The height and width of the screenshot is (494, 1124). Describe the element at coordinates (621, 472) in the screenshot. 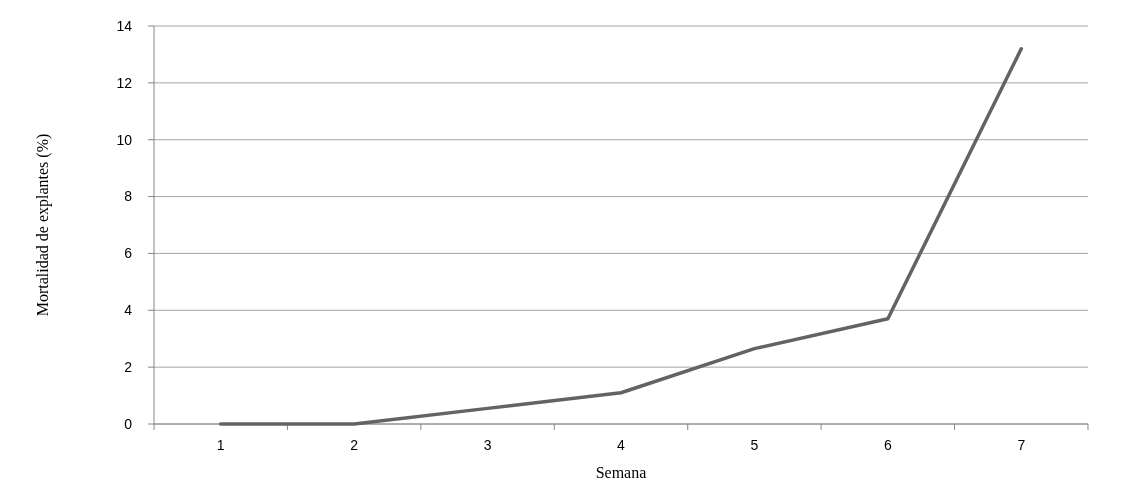

I see `x-axis-title: Semana` at that location.